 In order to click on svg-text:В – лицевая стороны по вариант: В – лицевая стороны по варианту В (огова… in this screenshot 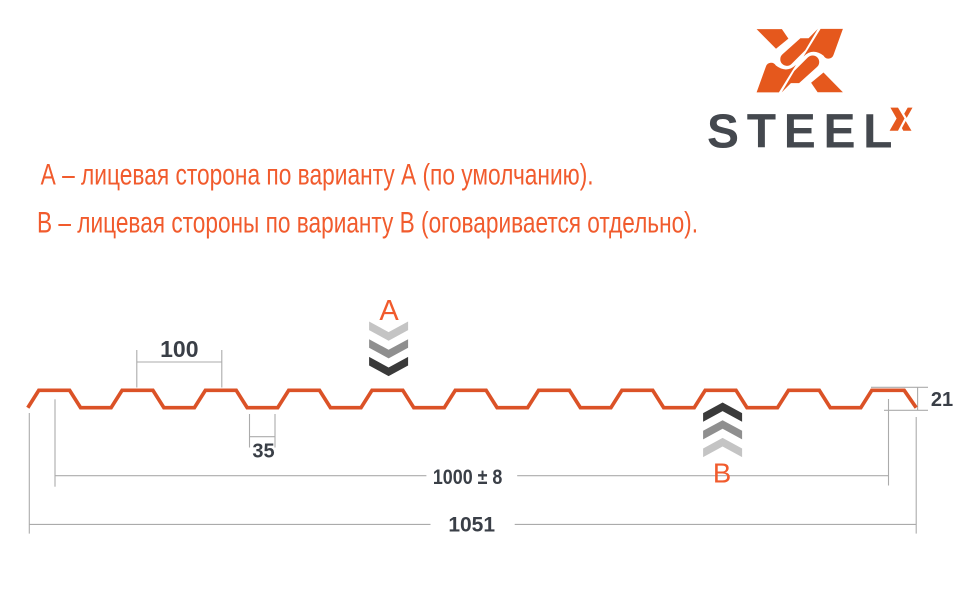, I will do `click(367, 223)`.